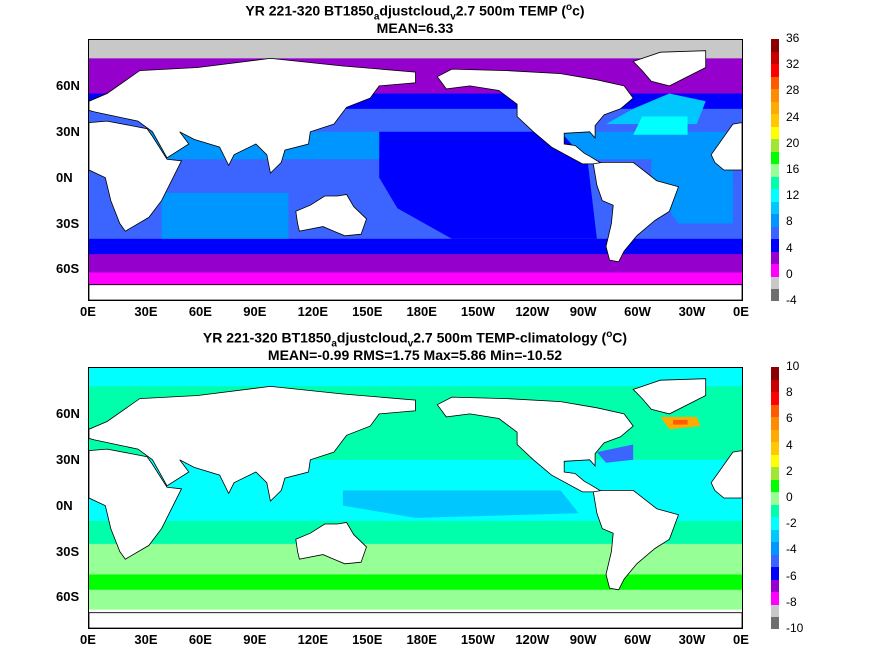 This screenshot has width=875, height=656. What do you see at coordinates (789, 392) in the screenshot?
I see `chart-2-colorbar-tick-label: 8` at bounding box center [789, 392].